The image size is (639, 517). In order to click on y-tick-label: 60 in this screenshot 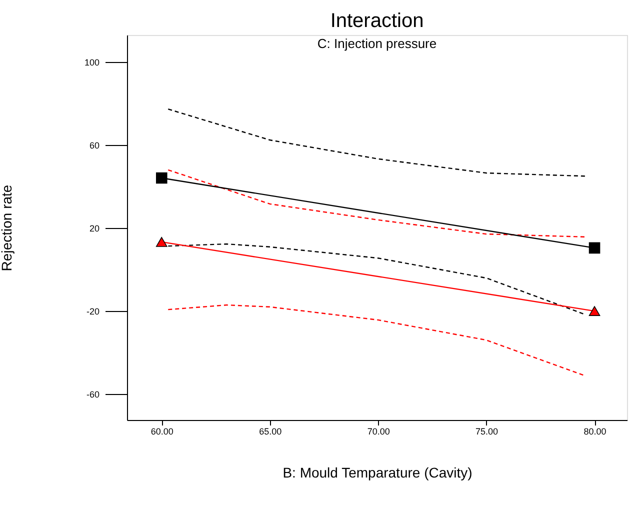, I will do `click(94, 145)`.